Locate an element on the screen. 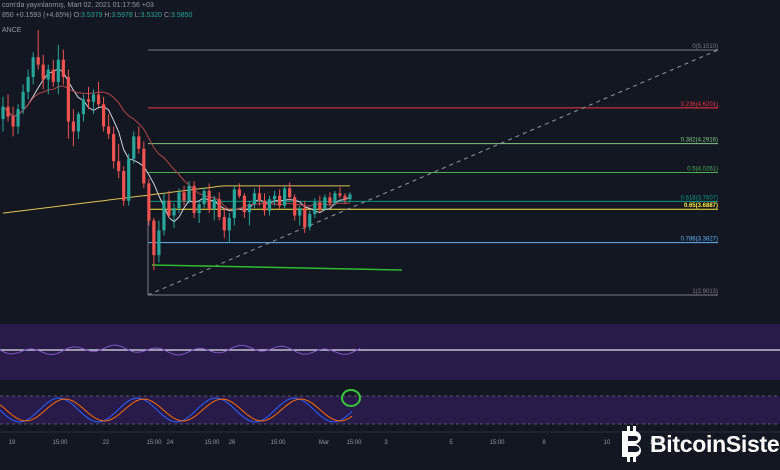 The height and width of the screenshot is (470, 780). ohlc-high-label: H: is located at coordinates (108, 15).